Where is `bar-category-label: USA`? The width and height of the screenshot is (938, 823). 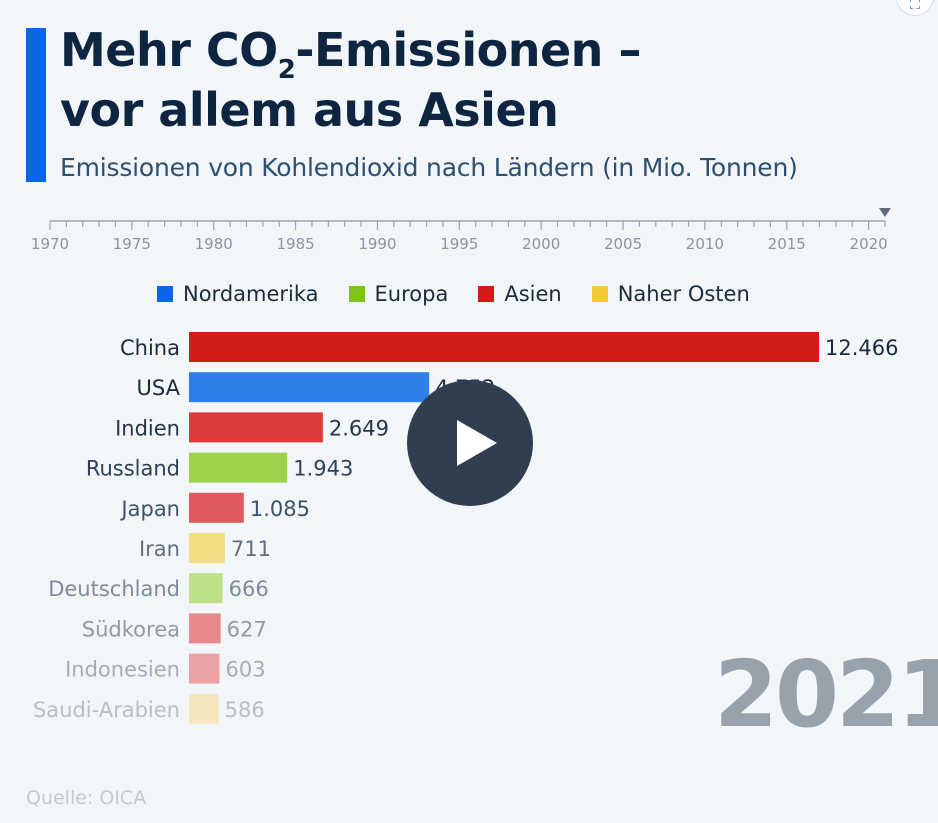
bar-category-label: USA is located at coordinates (159, 388).